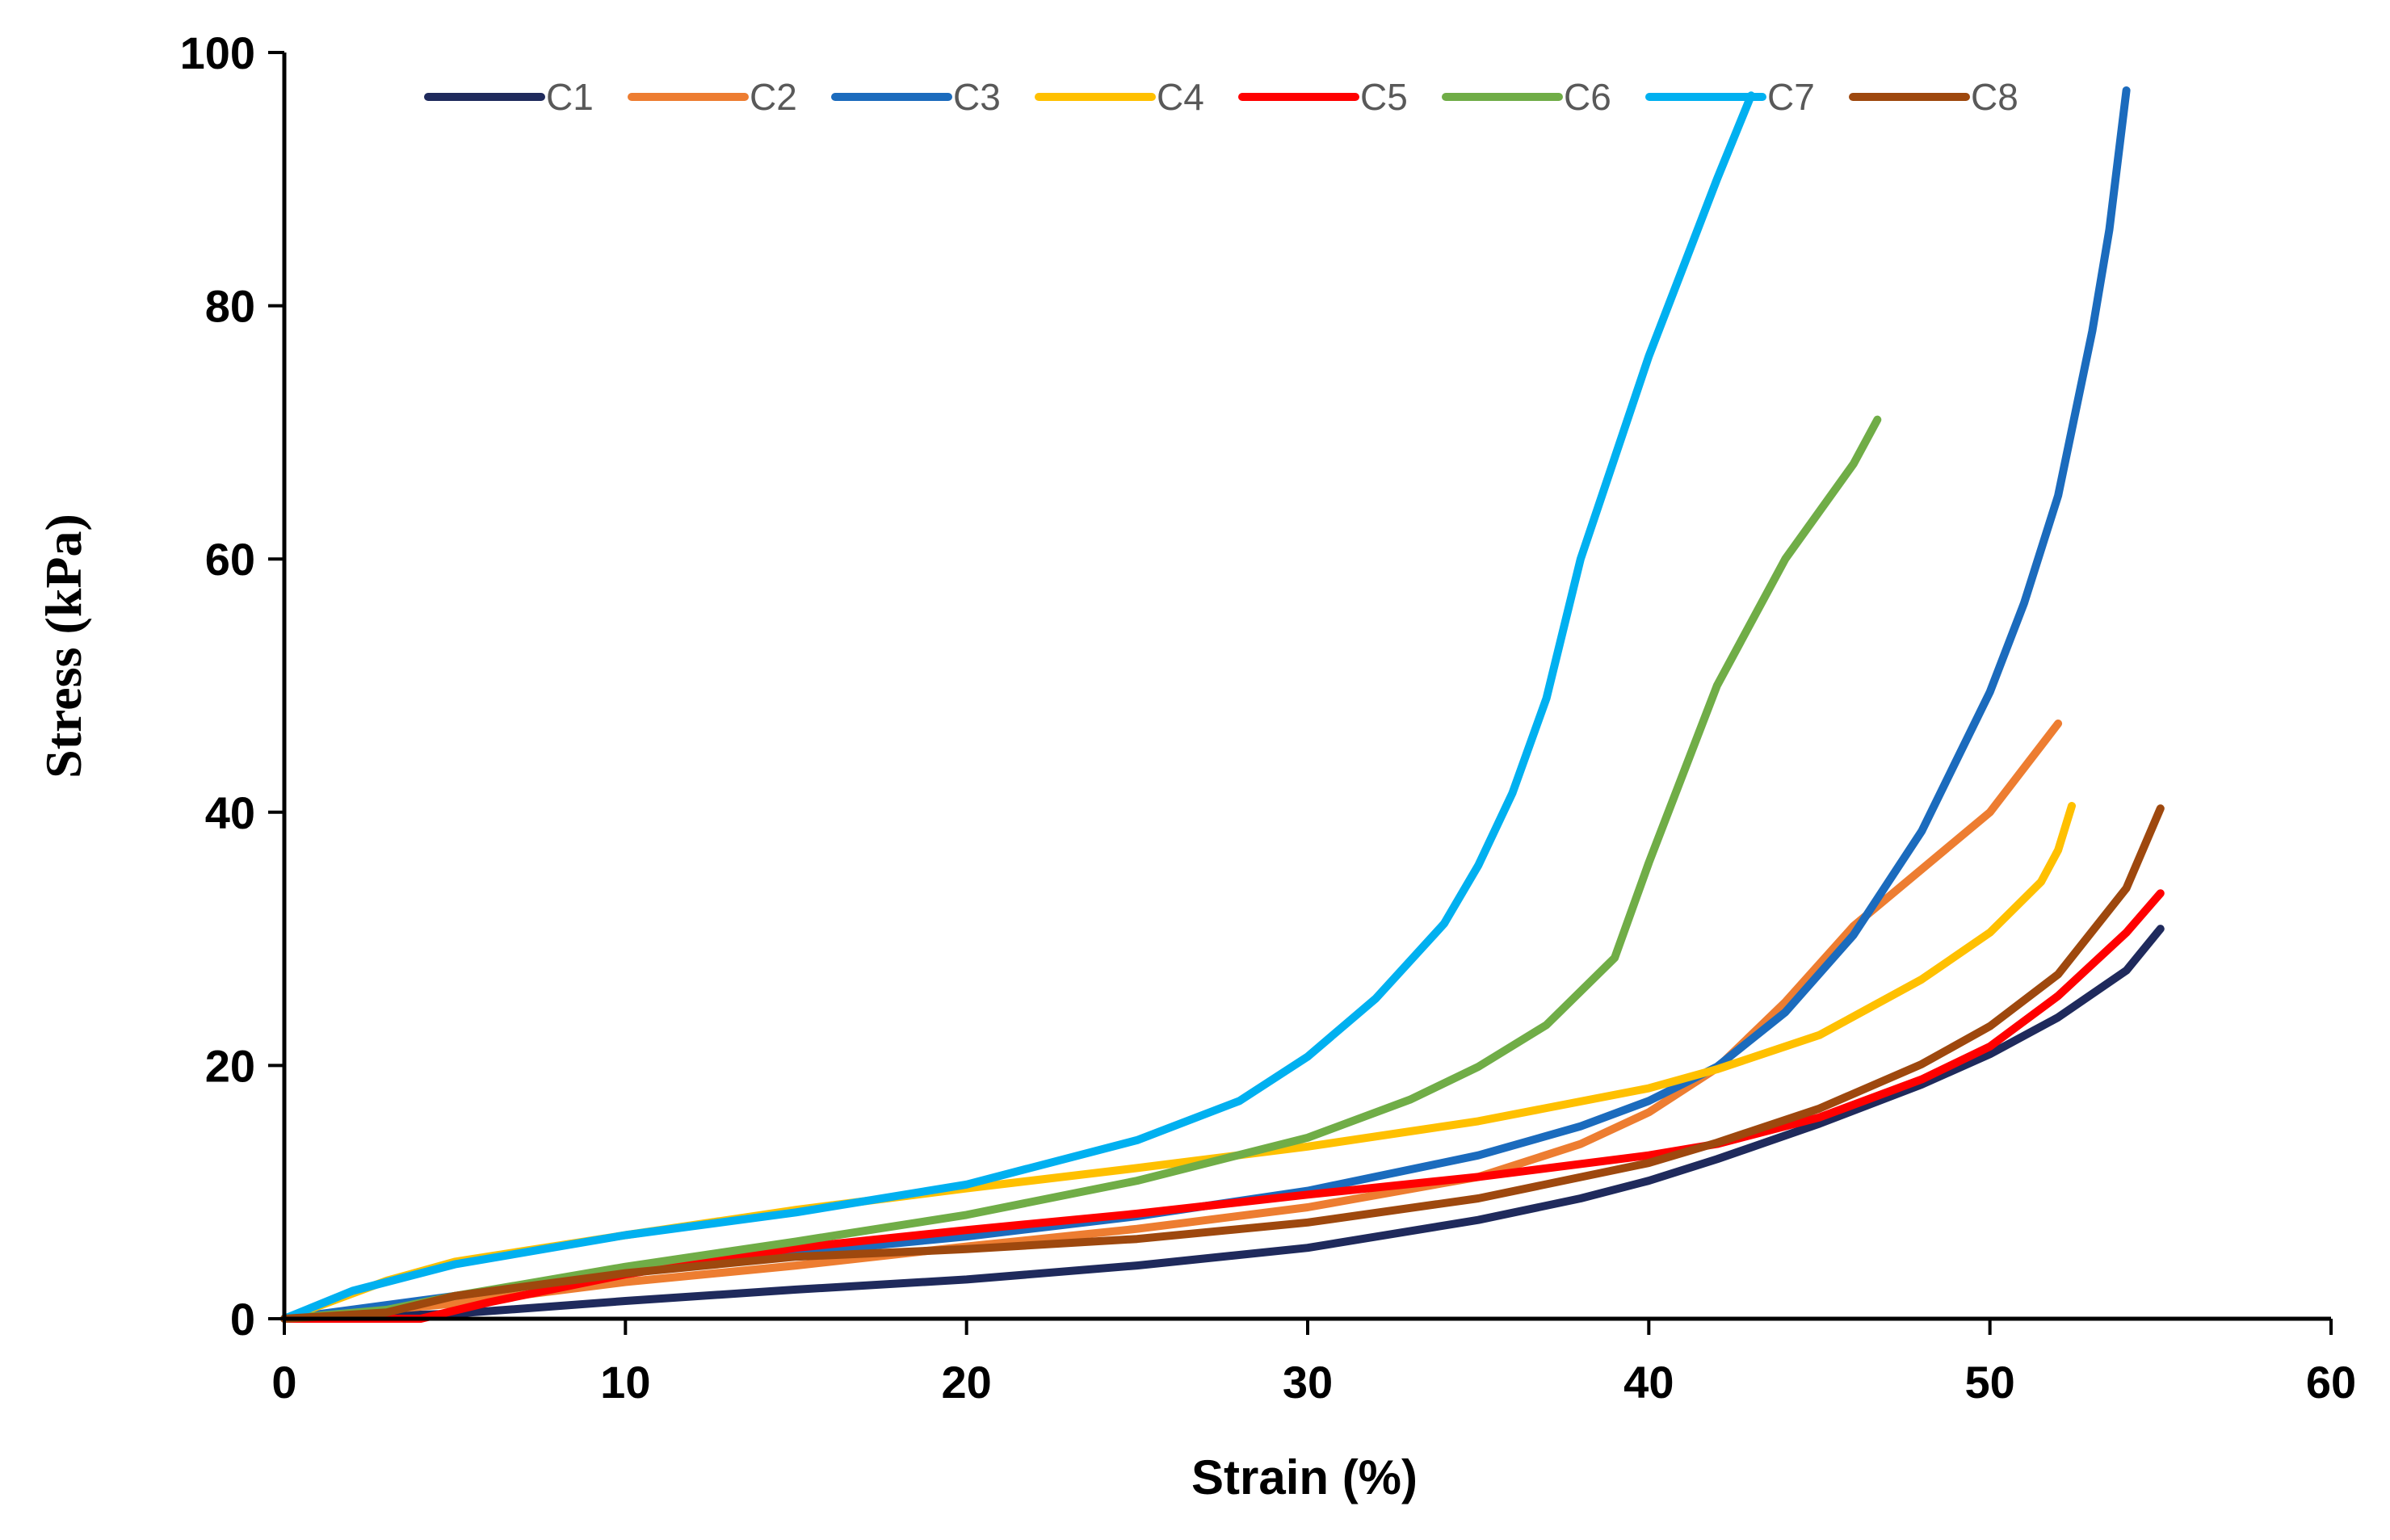 The image size is (2390, 1540). Describe the element at coordinates (1990, 1382) in the screenshot. I see `x-tick-label: 50` at that location.